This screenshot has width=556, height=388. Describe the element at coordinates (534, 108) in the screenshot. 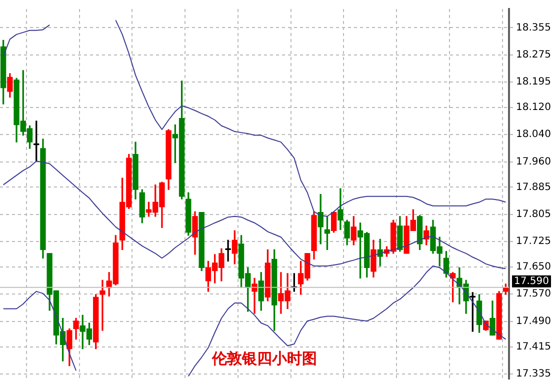

I see `y-tick-label: 18.120` at that location.